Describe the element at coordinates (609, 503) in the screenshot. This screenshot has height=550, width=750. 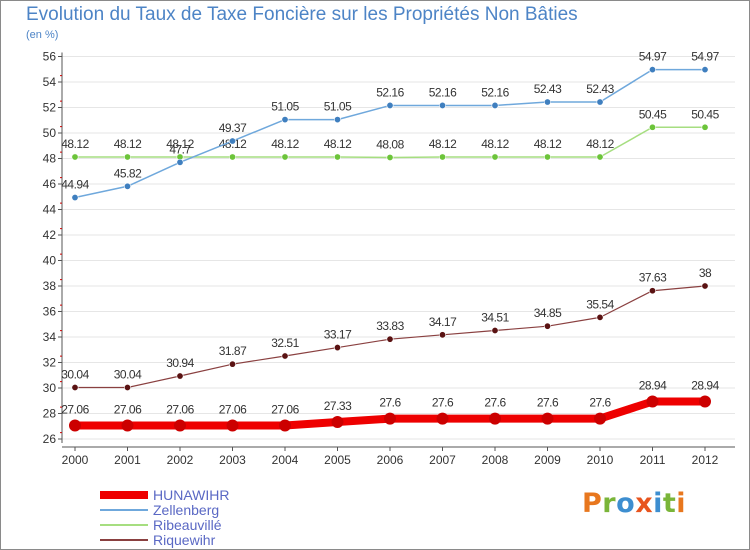
I see `logo-letter: r` at that location.